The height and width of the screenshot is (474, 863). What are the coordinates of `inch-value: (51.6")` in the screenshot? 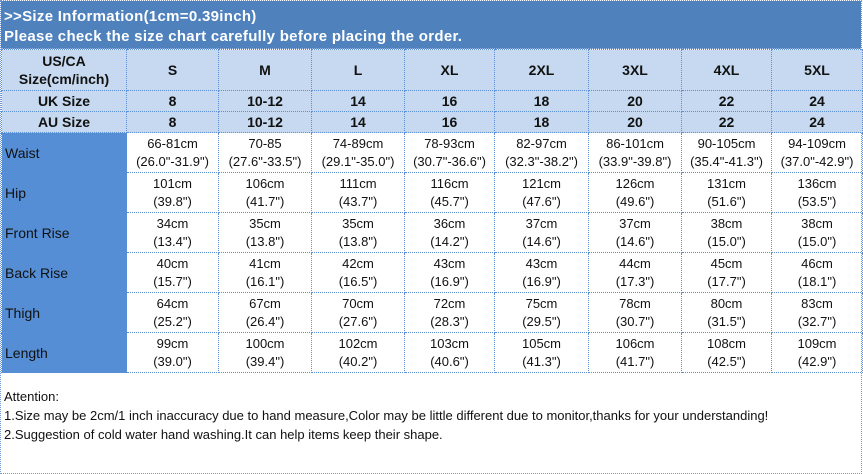 It's located at (726, 201).